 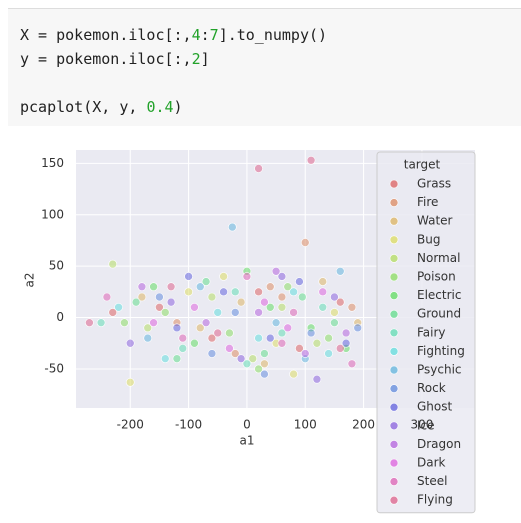 I want to click on legend-label: Ground, so click(x=439, y=314).